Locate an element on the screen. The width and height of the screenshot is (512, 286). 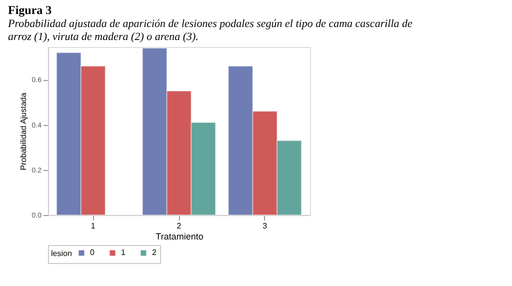
legend-label: 0 is located at coordinates (92, 252).